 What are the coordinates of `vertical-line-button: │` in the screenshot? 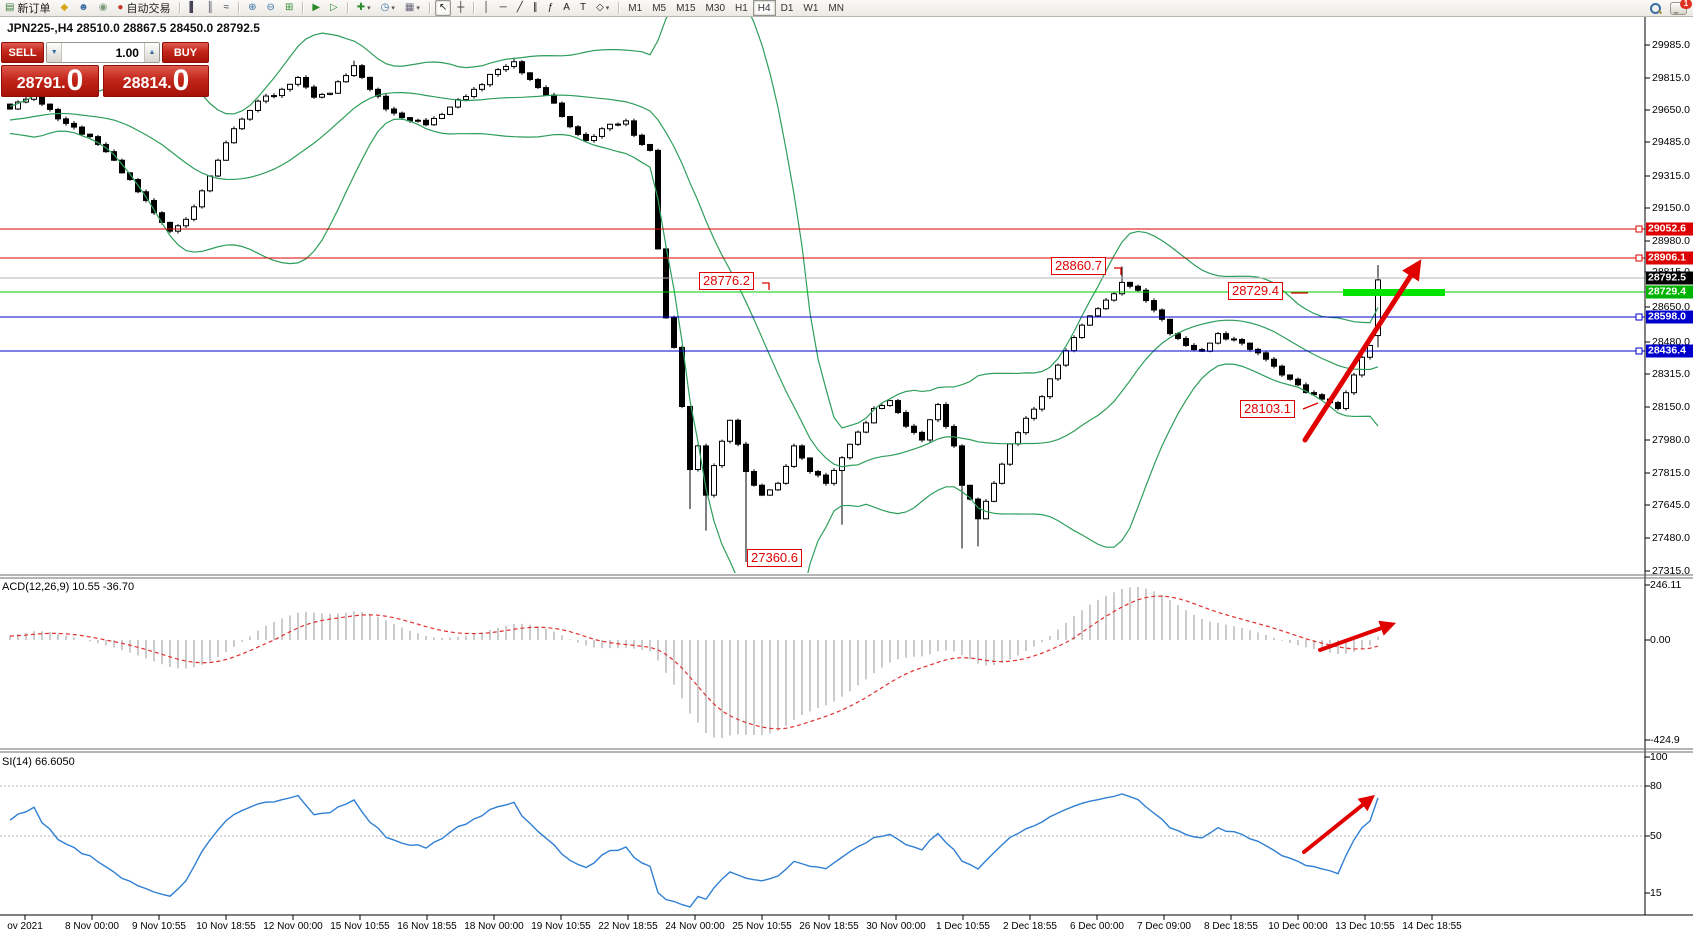 It's located at (486, 8).